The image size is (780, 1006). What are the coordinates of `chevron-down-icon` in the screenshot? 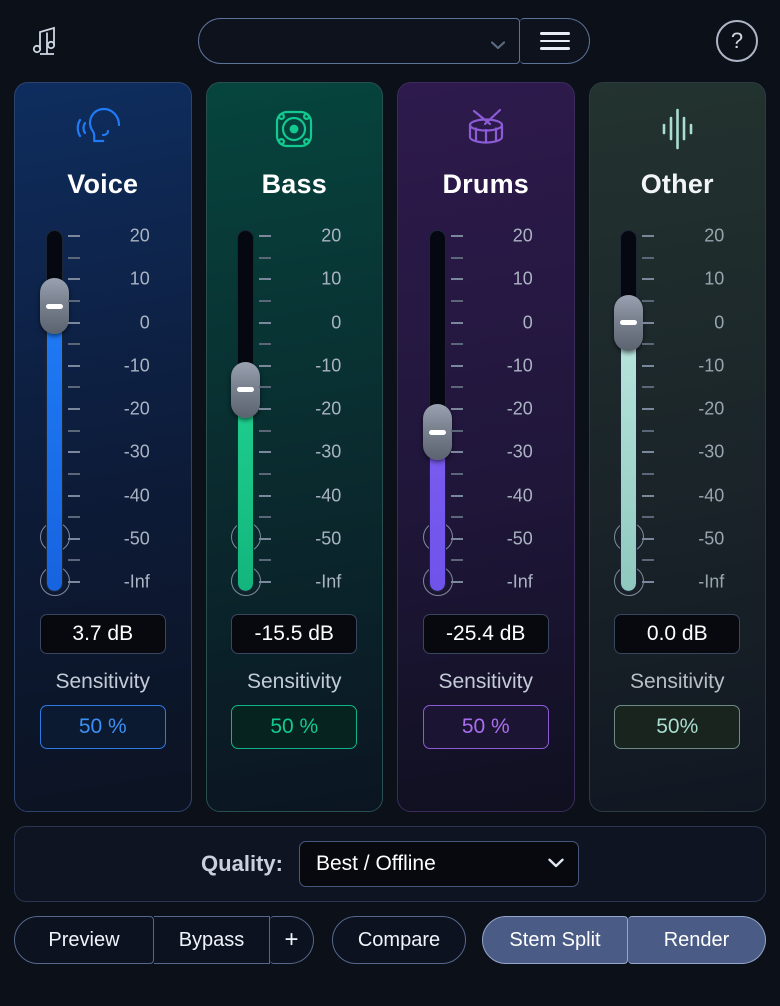 It's located at (498, 43).